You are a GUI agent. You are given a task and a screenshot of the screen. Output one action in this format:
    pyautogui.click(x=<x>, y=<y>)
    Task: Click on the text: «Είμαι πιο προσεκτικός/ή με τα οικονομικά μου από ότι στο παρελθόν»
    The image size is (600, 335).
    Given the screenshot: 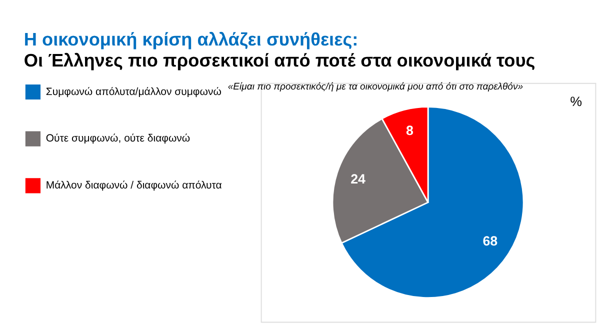 What is the action you would take?
    pyautogui.click(x=376, y=87)
    